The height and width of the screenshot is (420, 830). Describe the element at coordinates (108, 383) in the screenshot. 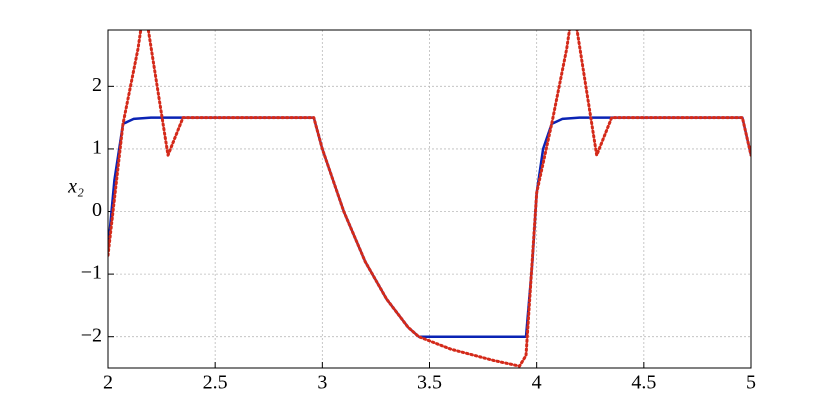

I see `x-tick-label: 2` at that location.